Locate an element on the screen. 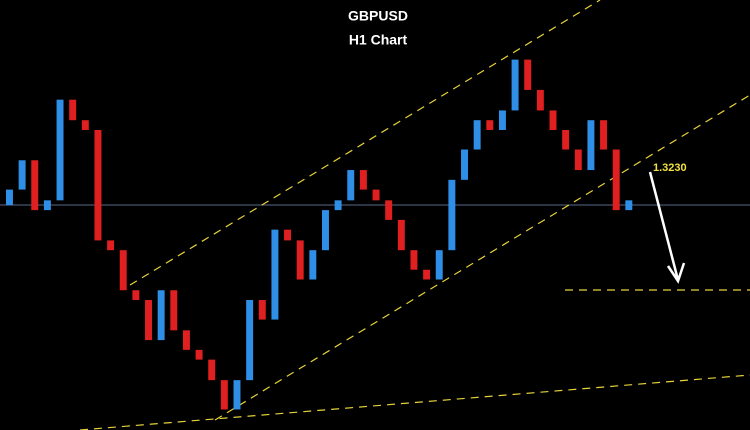 The image size is (750, 430). chart-title: GBPUSD is located at coordinates (378, 16).